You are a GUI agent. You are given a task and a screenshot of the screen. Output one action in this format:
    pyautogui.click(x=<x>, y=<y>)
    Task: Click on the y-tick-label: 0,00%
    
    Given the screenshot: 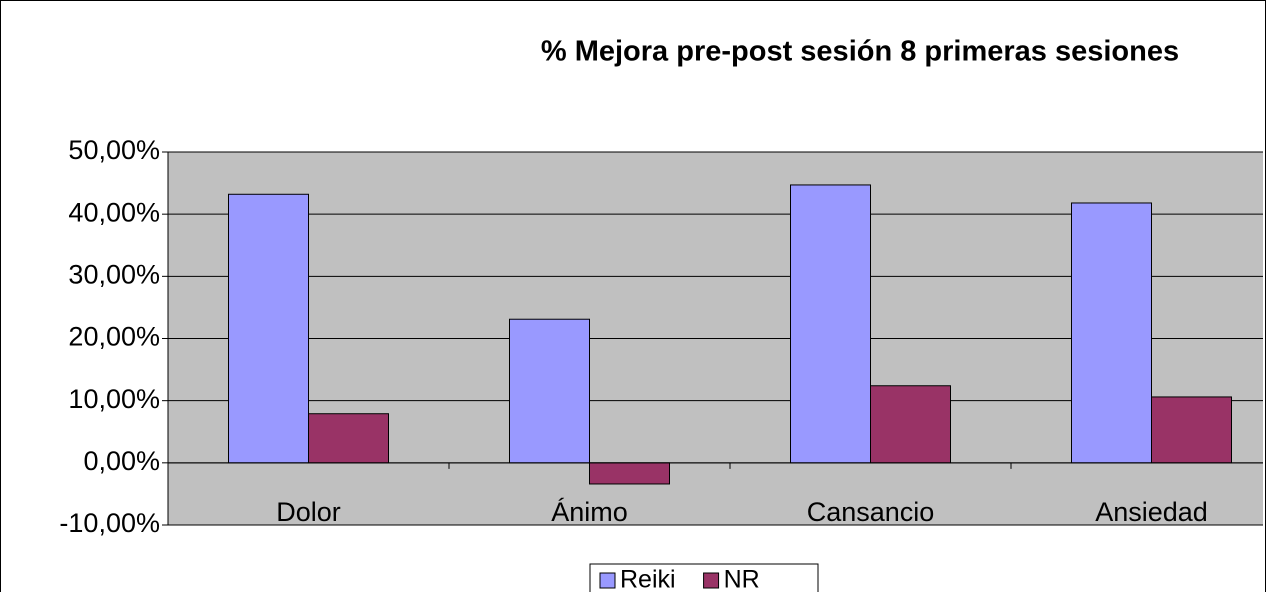 What is the action you would take?
    pyautogui.click(x=121, y=461)
    